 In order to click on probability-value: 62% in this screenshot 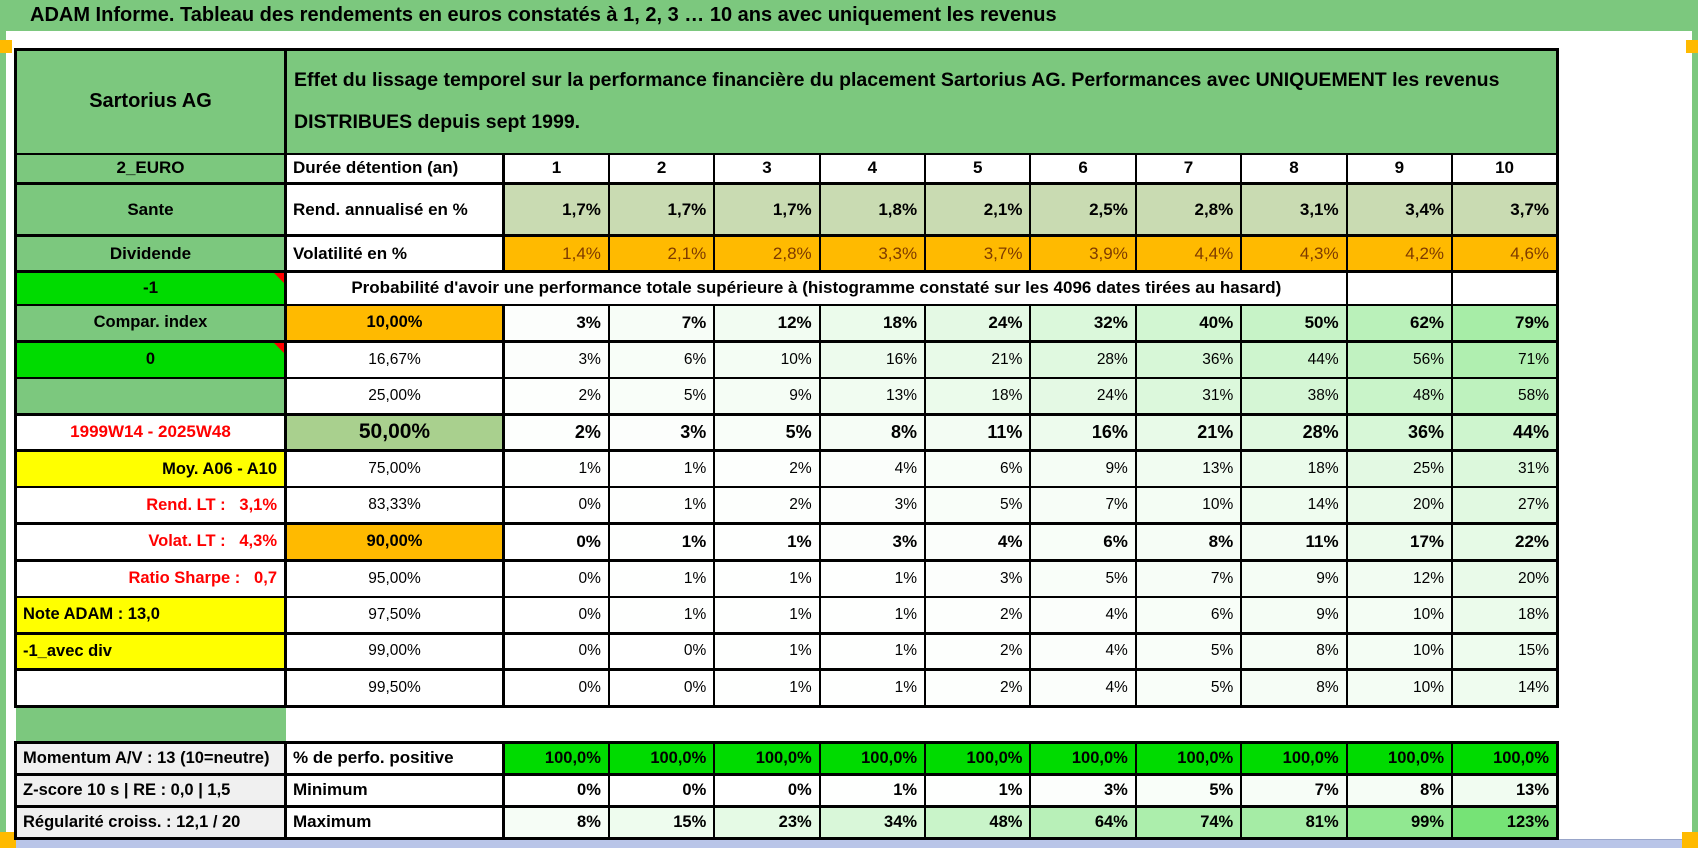, I will do `click(1399, 323)`.